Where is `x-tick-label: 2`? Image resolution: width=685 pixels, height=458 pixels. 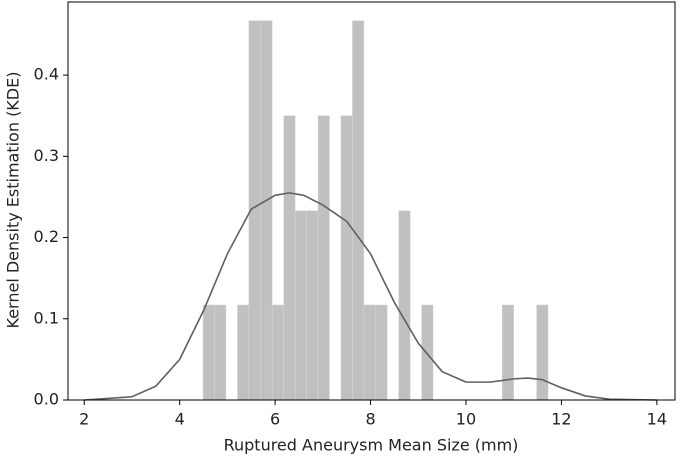 x-tick-label: 2 is located at coordinates (84, 419).